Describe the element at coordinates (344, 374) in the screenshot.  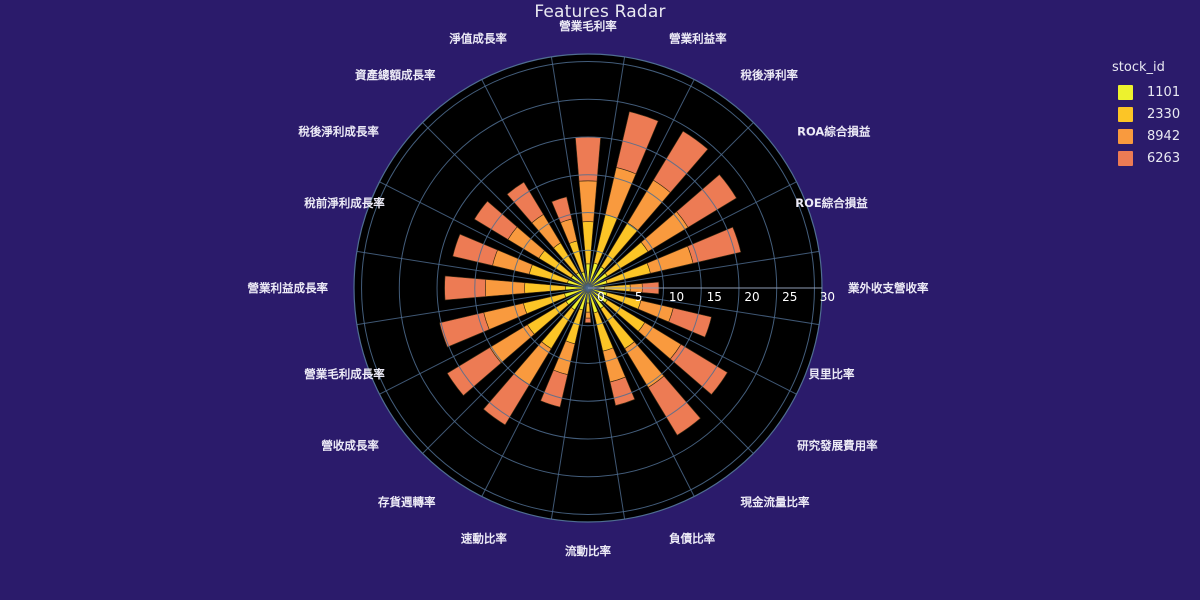
I see `category-label: 營業毛利成長率` at that location.